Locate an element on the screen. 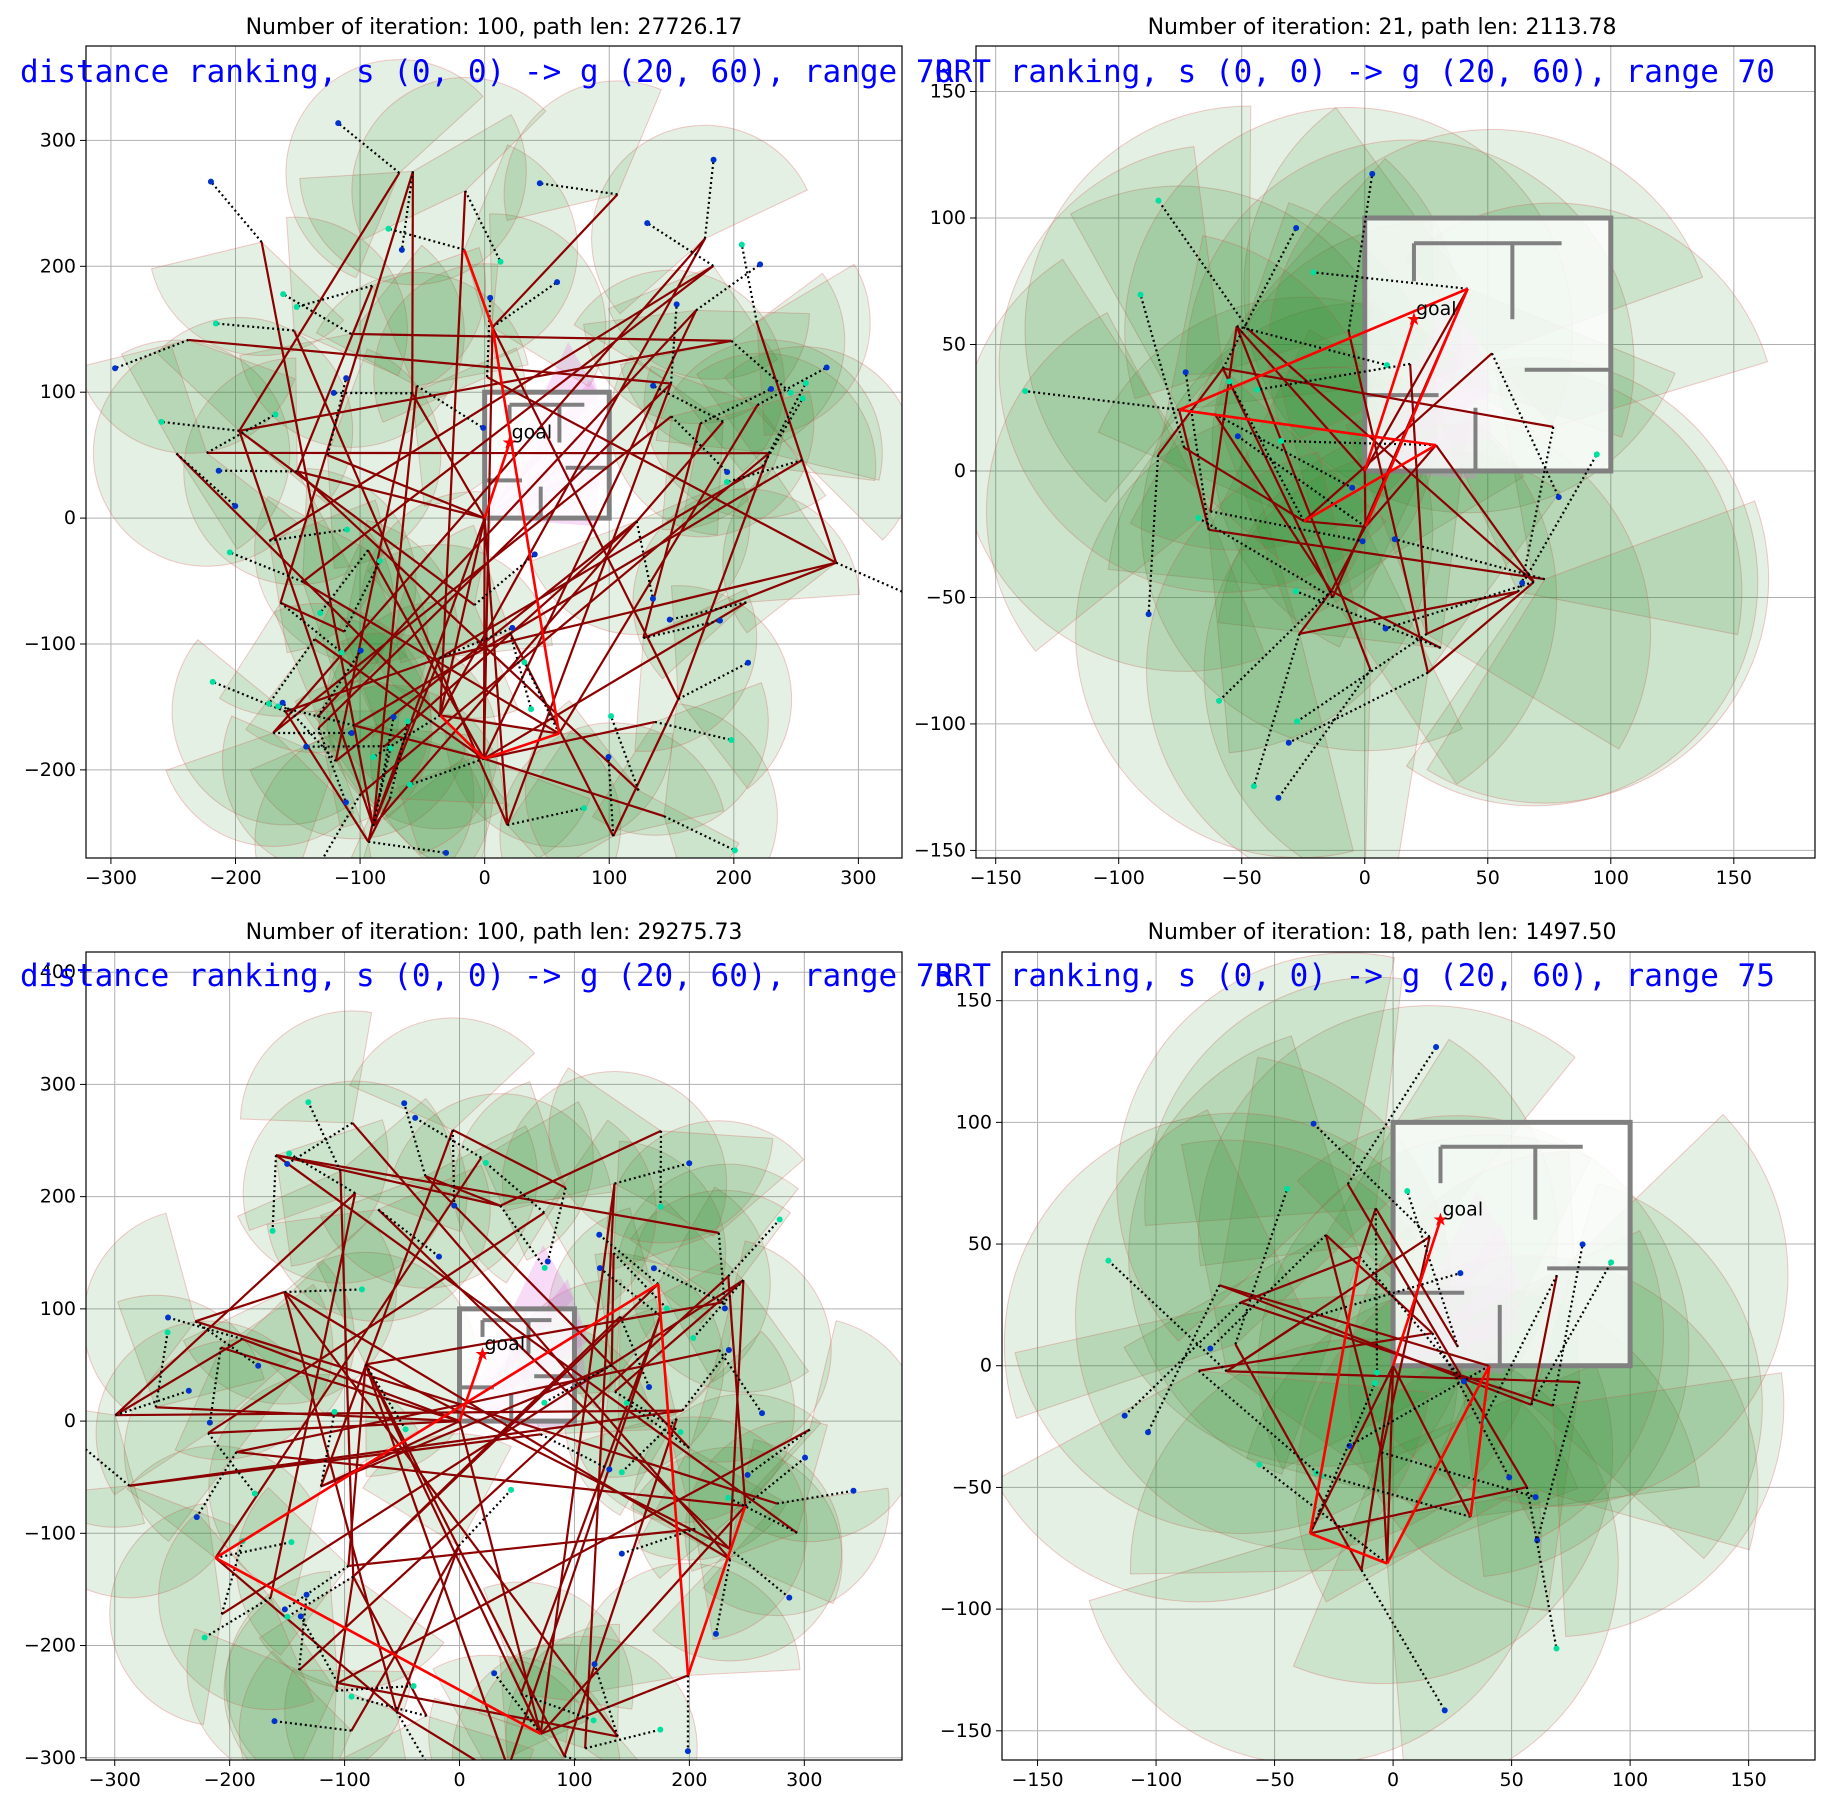 Image resolution: width=1830 pixels, height=1808 pixels. x-tick-label: 100 is located at coordinates (1630, 1780).